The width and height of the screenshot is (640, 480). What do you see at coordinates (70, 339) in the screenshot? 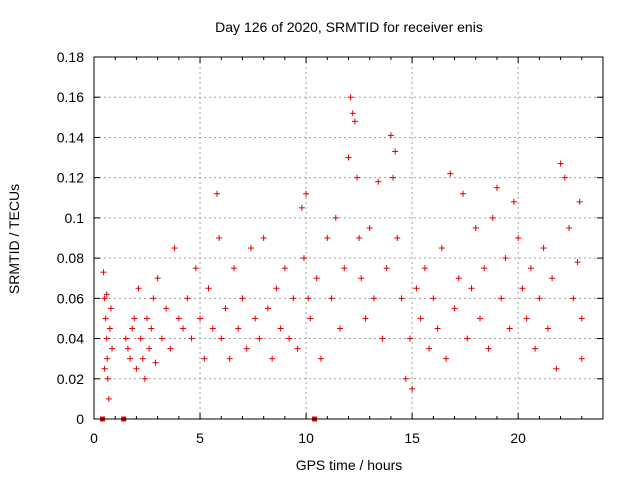
I see `y-tick-label: 0.04` at bounding box center [70, 339].